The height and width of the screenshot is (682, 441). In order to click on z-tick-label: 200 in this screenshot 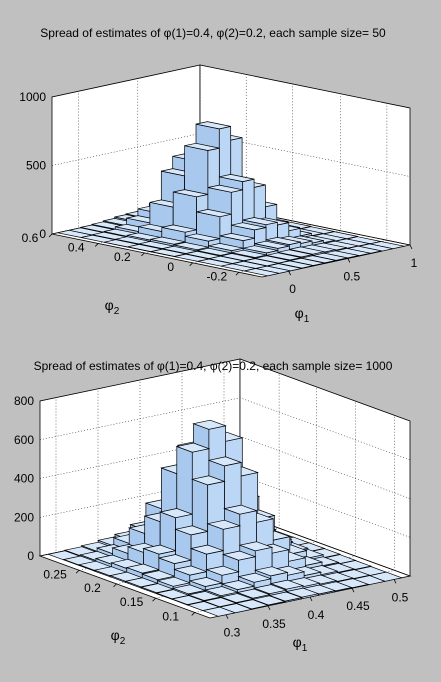, I will do `click(24, 517)`.